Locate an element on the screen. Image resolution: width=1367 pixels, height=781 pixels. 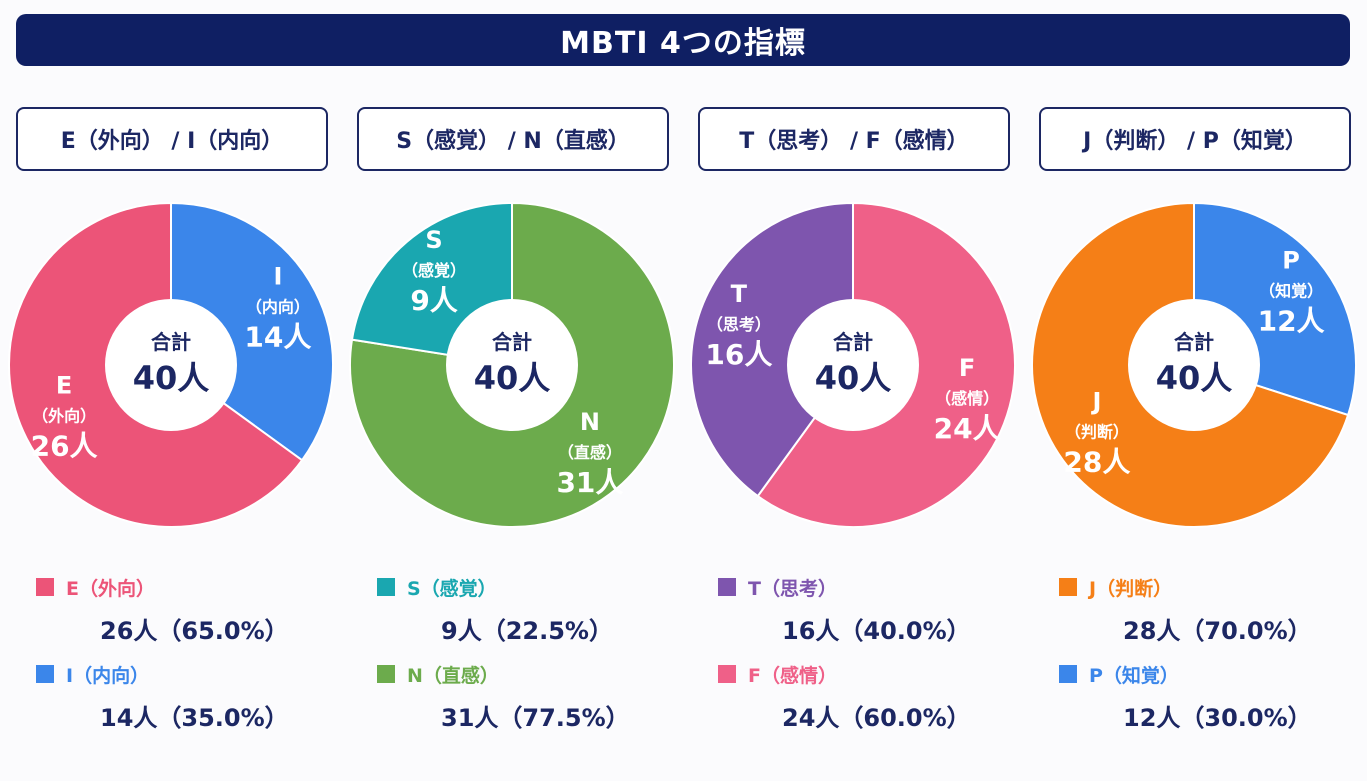
legend-label: I（内向） is located at coordinates (108, 675).